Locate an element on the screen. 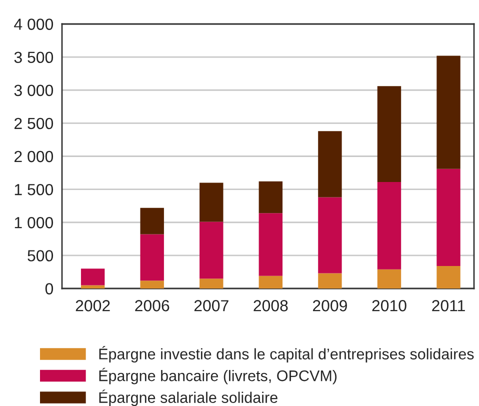 This screenshot has width=479, height=406. y-tick-label: 500 is located at coordinates (41, 256).